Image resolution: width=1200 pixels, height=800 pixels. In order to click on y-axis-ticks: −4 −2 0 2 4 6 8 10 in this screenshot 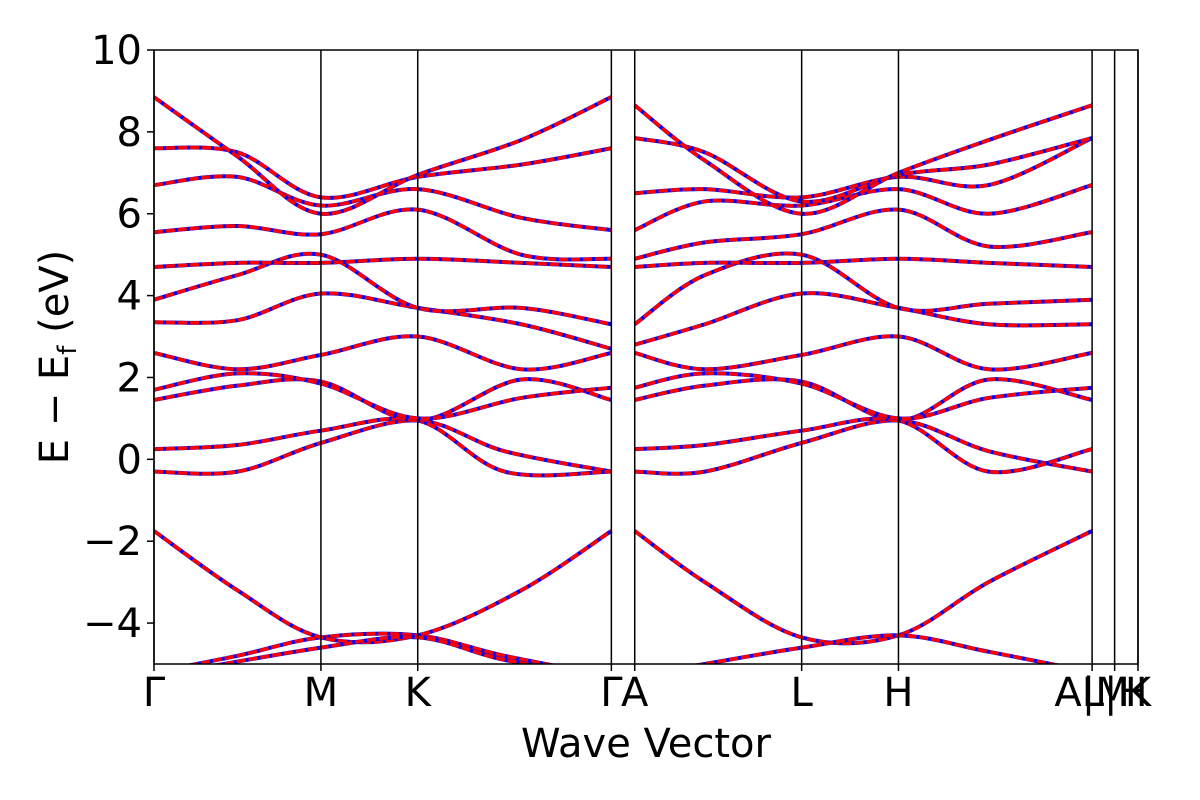, I will do `click(118, 337)`.